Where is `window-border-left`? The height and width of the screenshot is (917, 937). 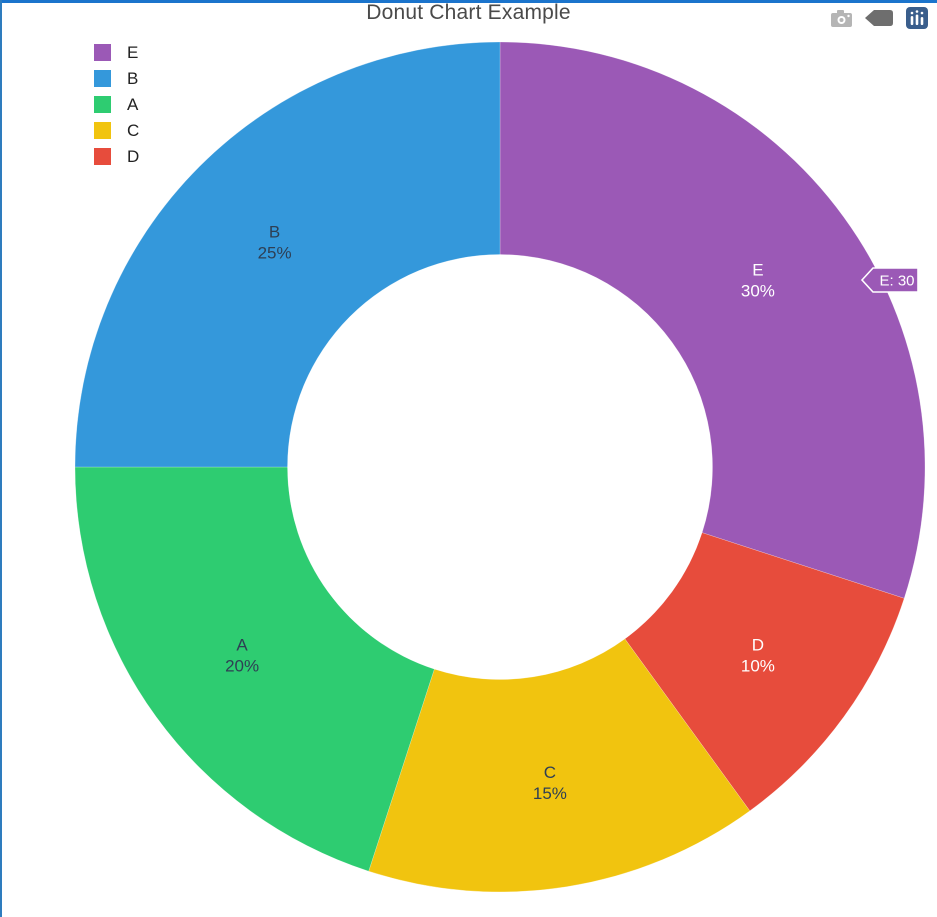
window-border-left is located at coordinates (1, 458).